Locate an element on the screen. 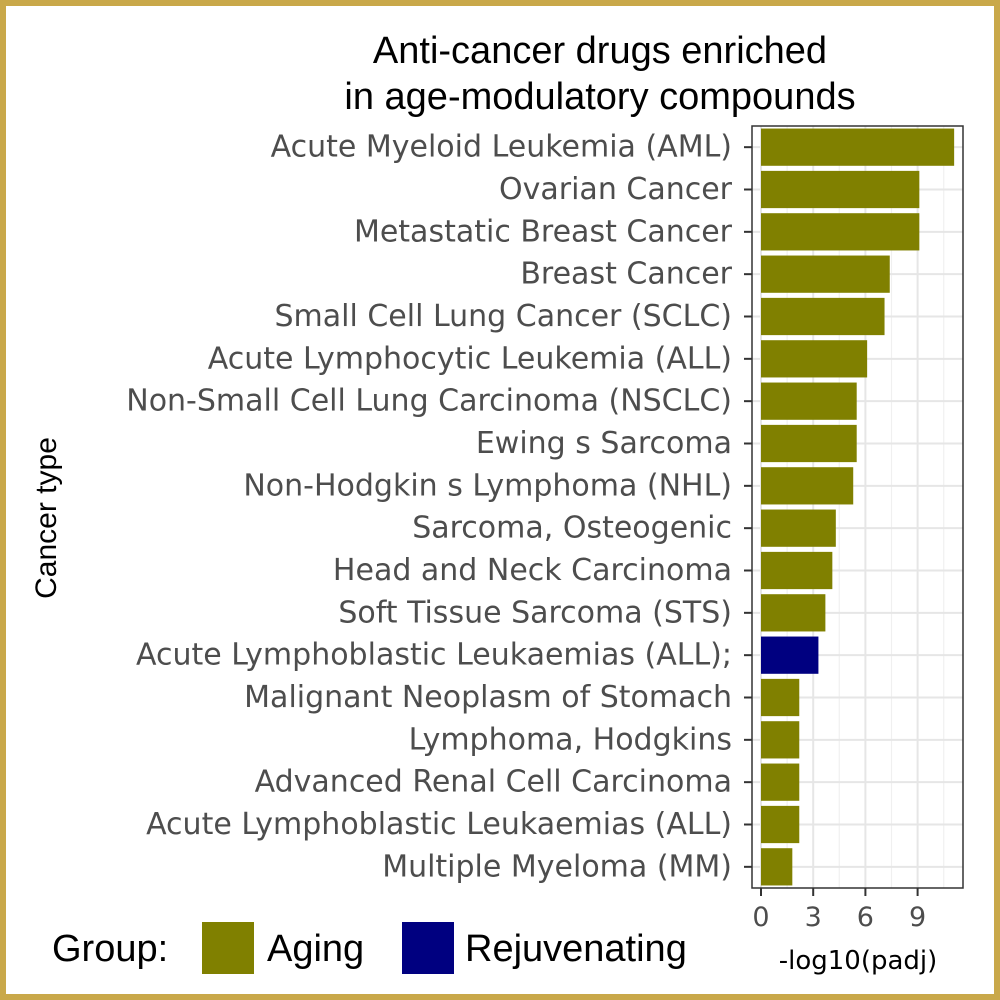  y-axis-label: Cancer type is located at coordinates (46, 518).